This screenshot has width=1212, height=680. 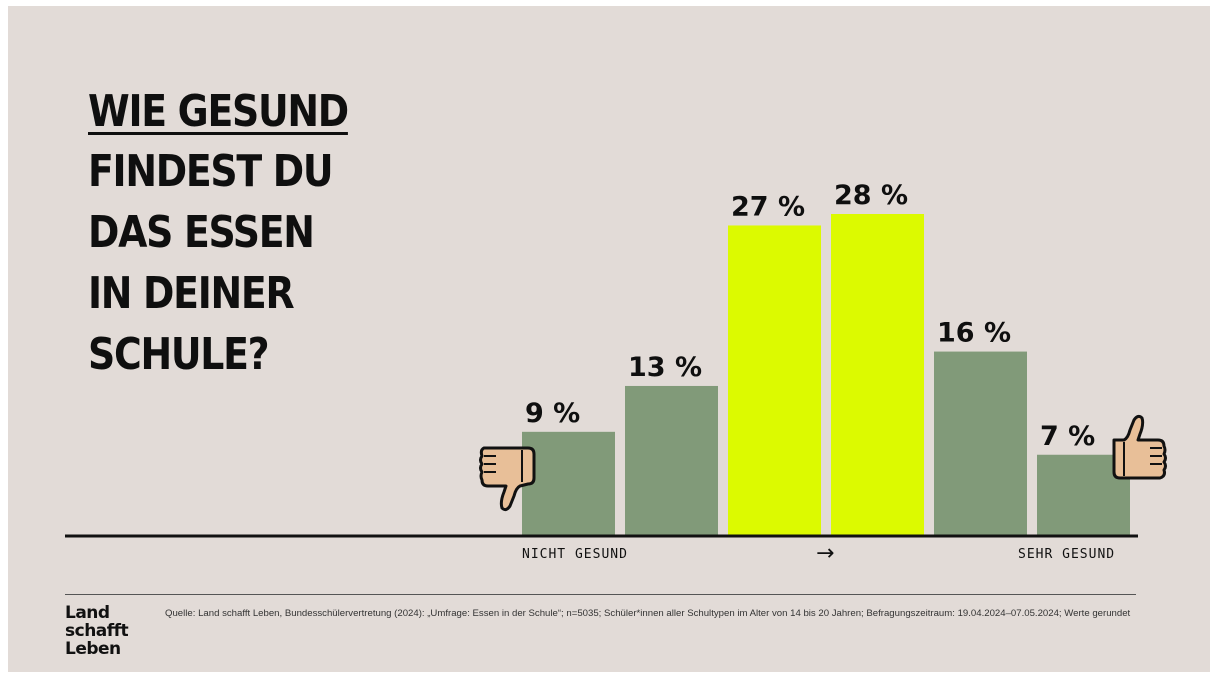 What do you see at coordinates (218, 111) in the screenshot?
I see `title-line-1: WIE GESUND` at bounding box center [218, 111].